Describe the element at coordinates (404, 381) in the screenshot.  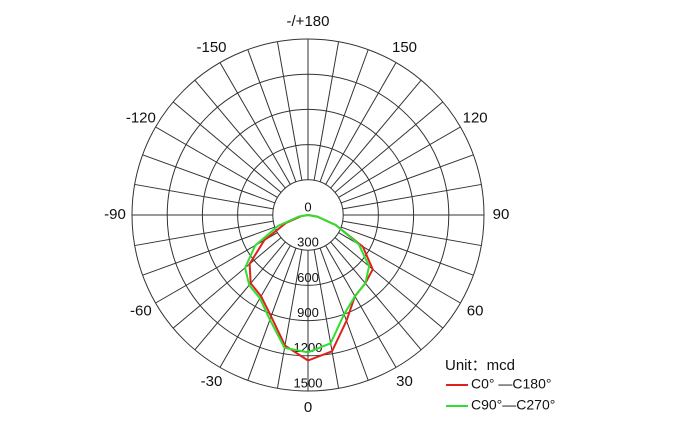
I see `angle-tick-label: 30` at that location.